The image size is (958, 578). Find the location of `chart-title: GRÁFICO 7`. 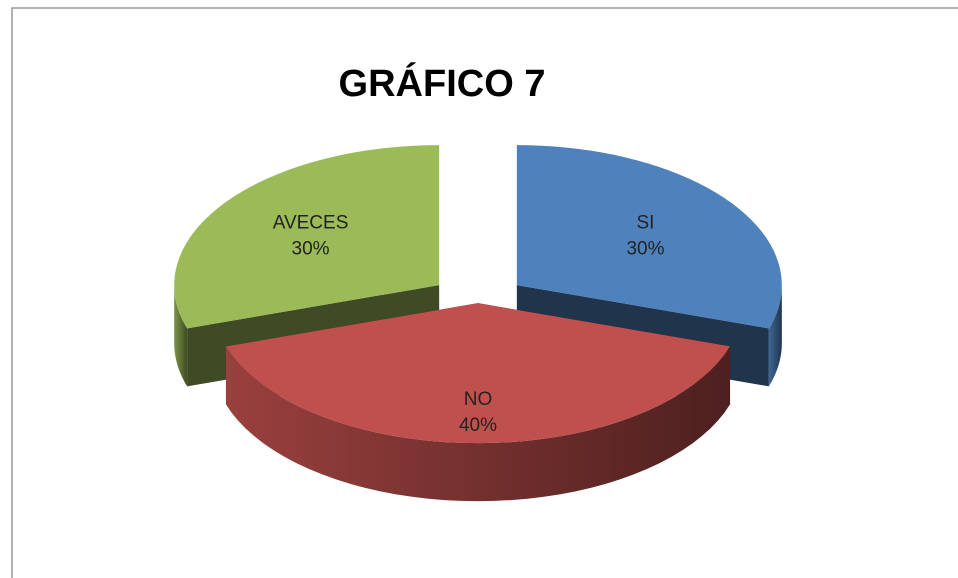

chart-title: GRÁFICO 7 is located at coordinates (442, 83).